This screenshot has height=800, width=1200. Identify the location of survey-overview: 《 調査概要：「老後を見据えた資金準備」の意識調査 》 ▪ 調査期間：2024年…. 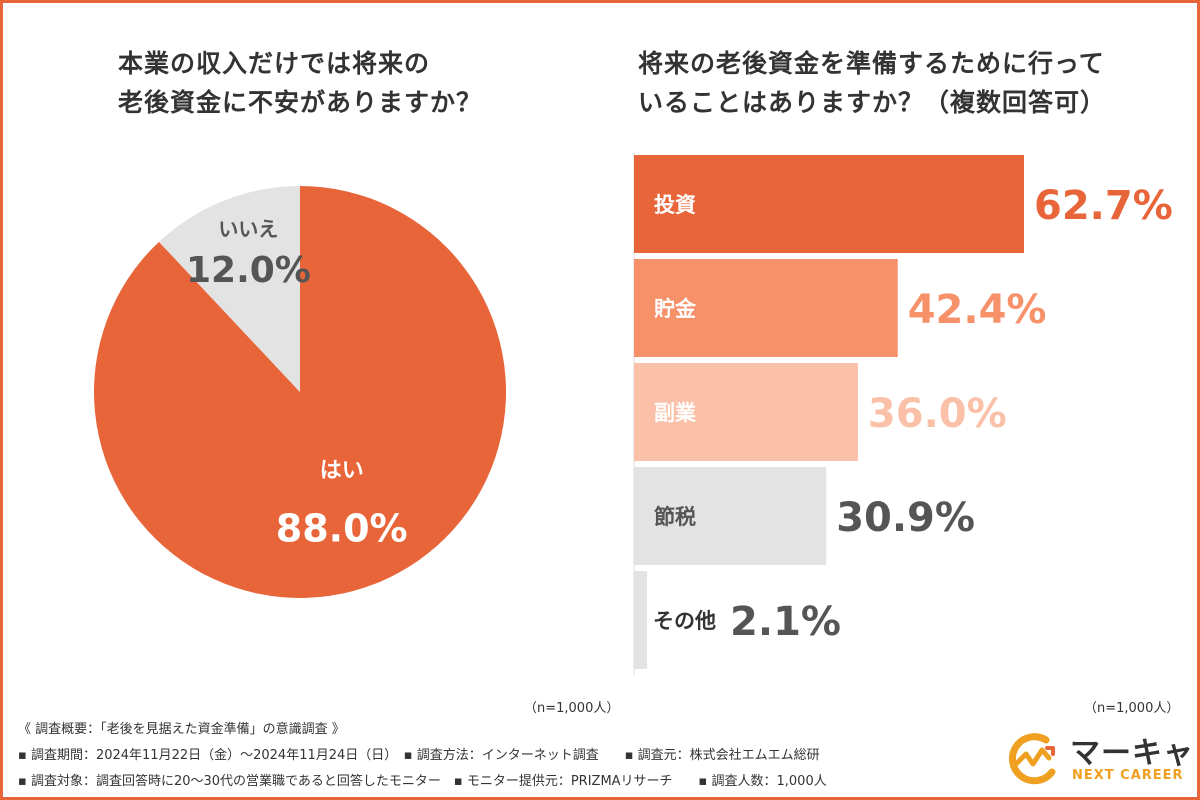
(422, 756).